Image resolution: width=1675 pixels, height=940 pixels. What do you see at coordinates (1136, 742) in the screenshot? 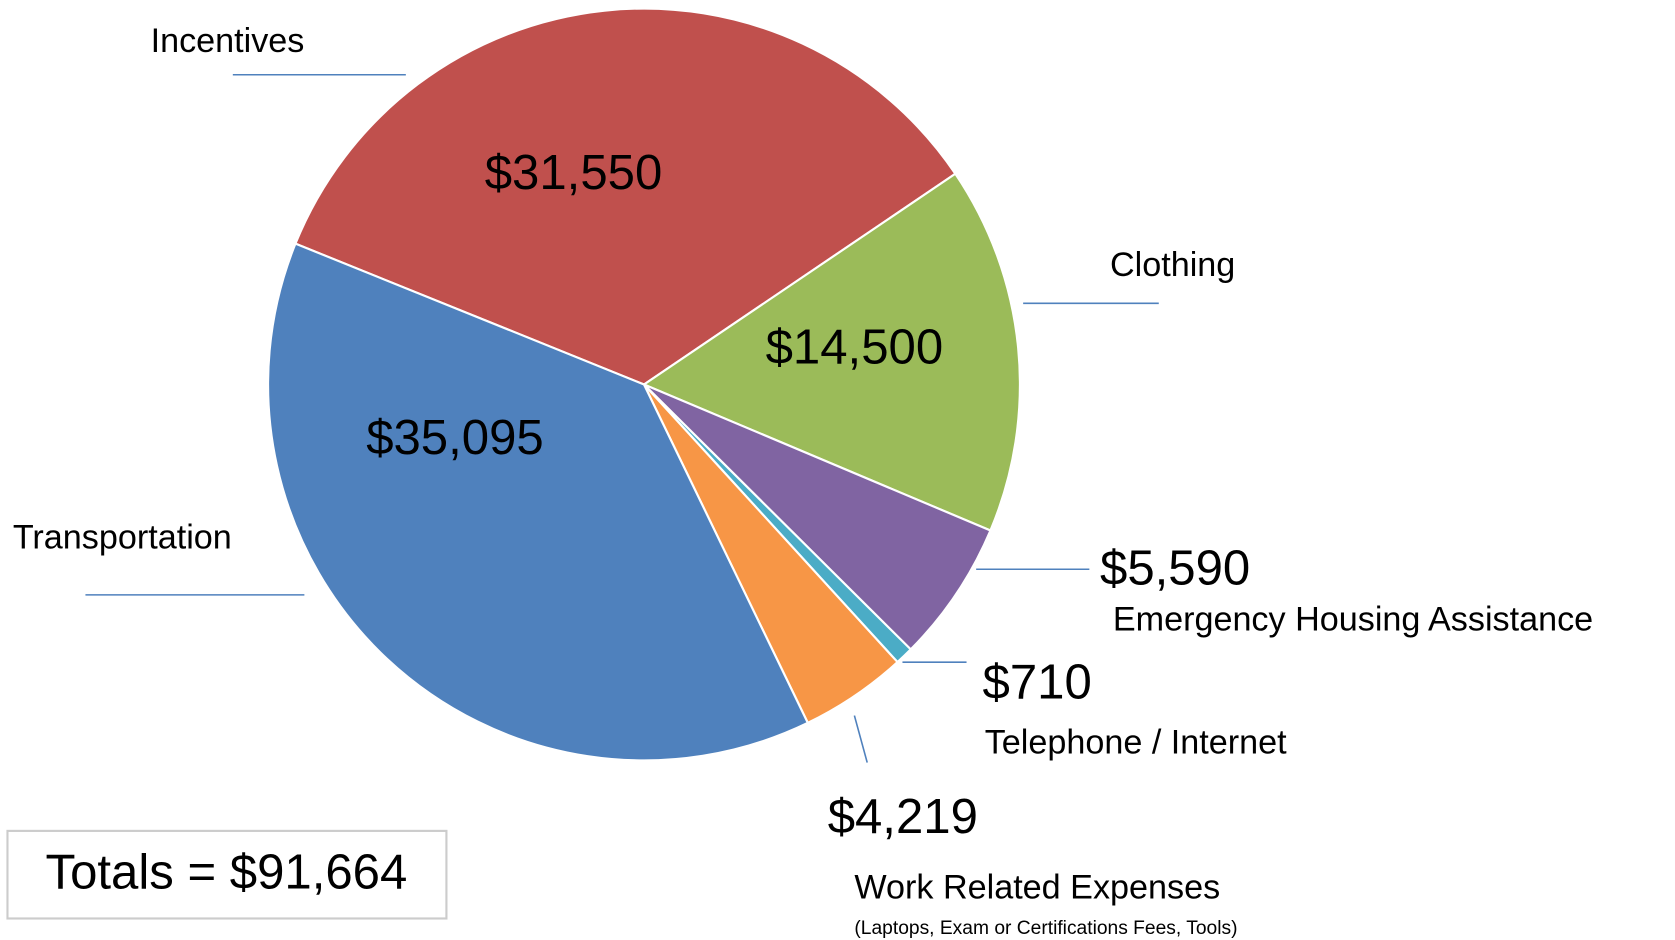
I see `category-label: Telephone / Internet` at bounding box center [1136, 742].